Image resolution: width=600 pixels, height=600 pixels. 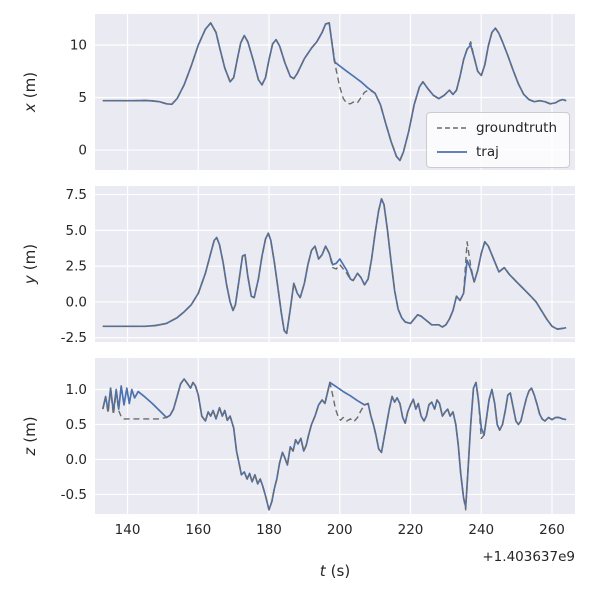 I want to click on ylabel-x-var: x, so click(x=30, y=108).